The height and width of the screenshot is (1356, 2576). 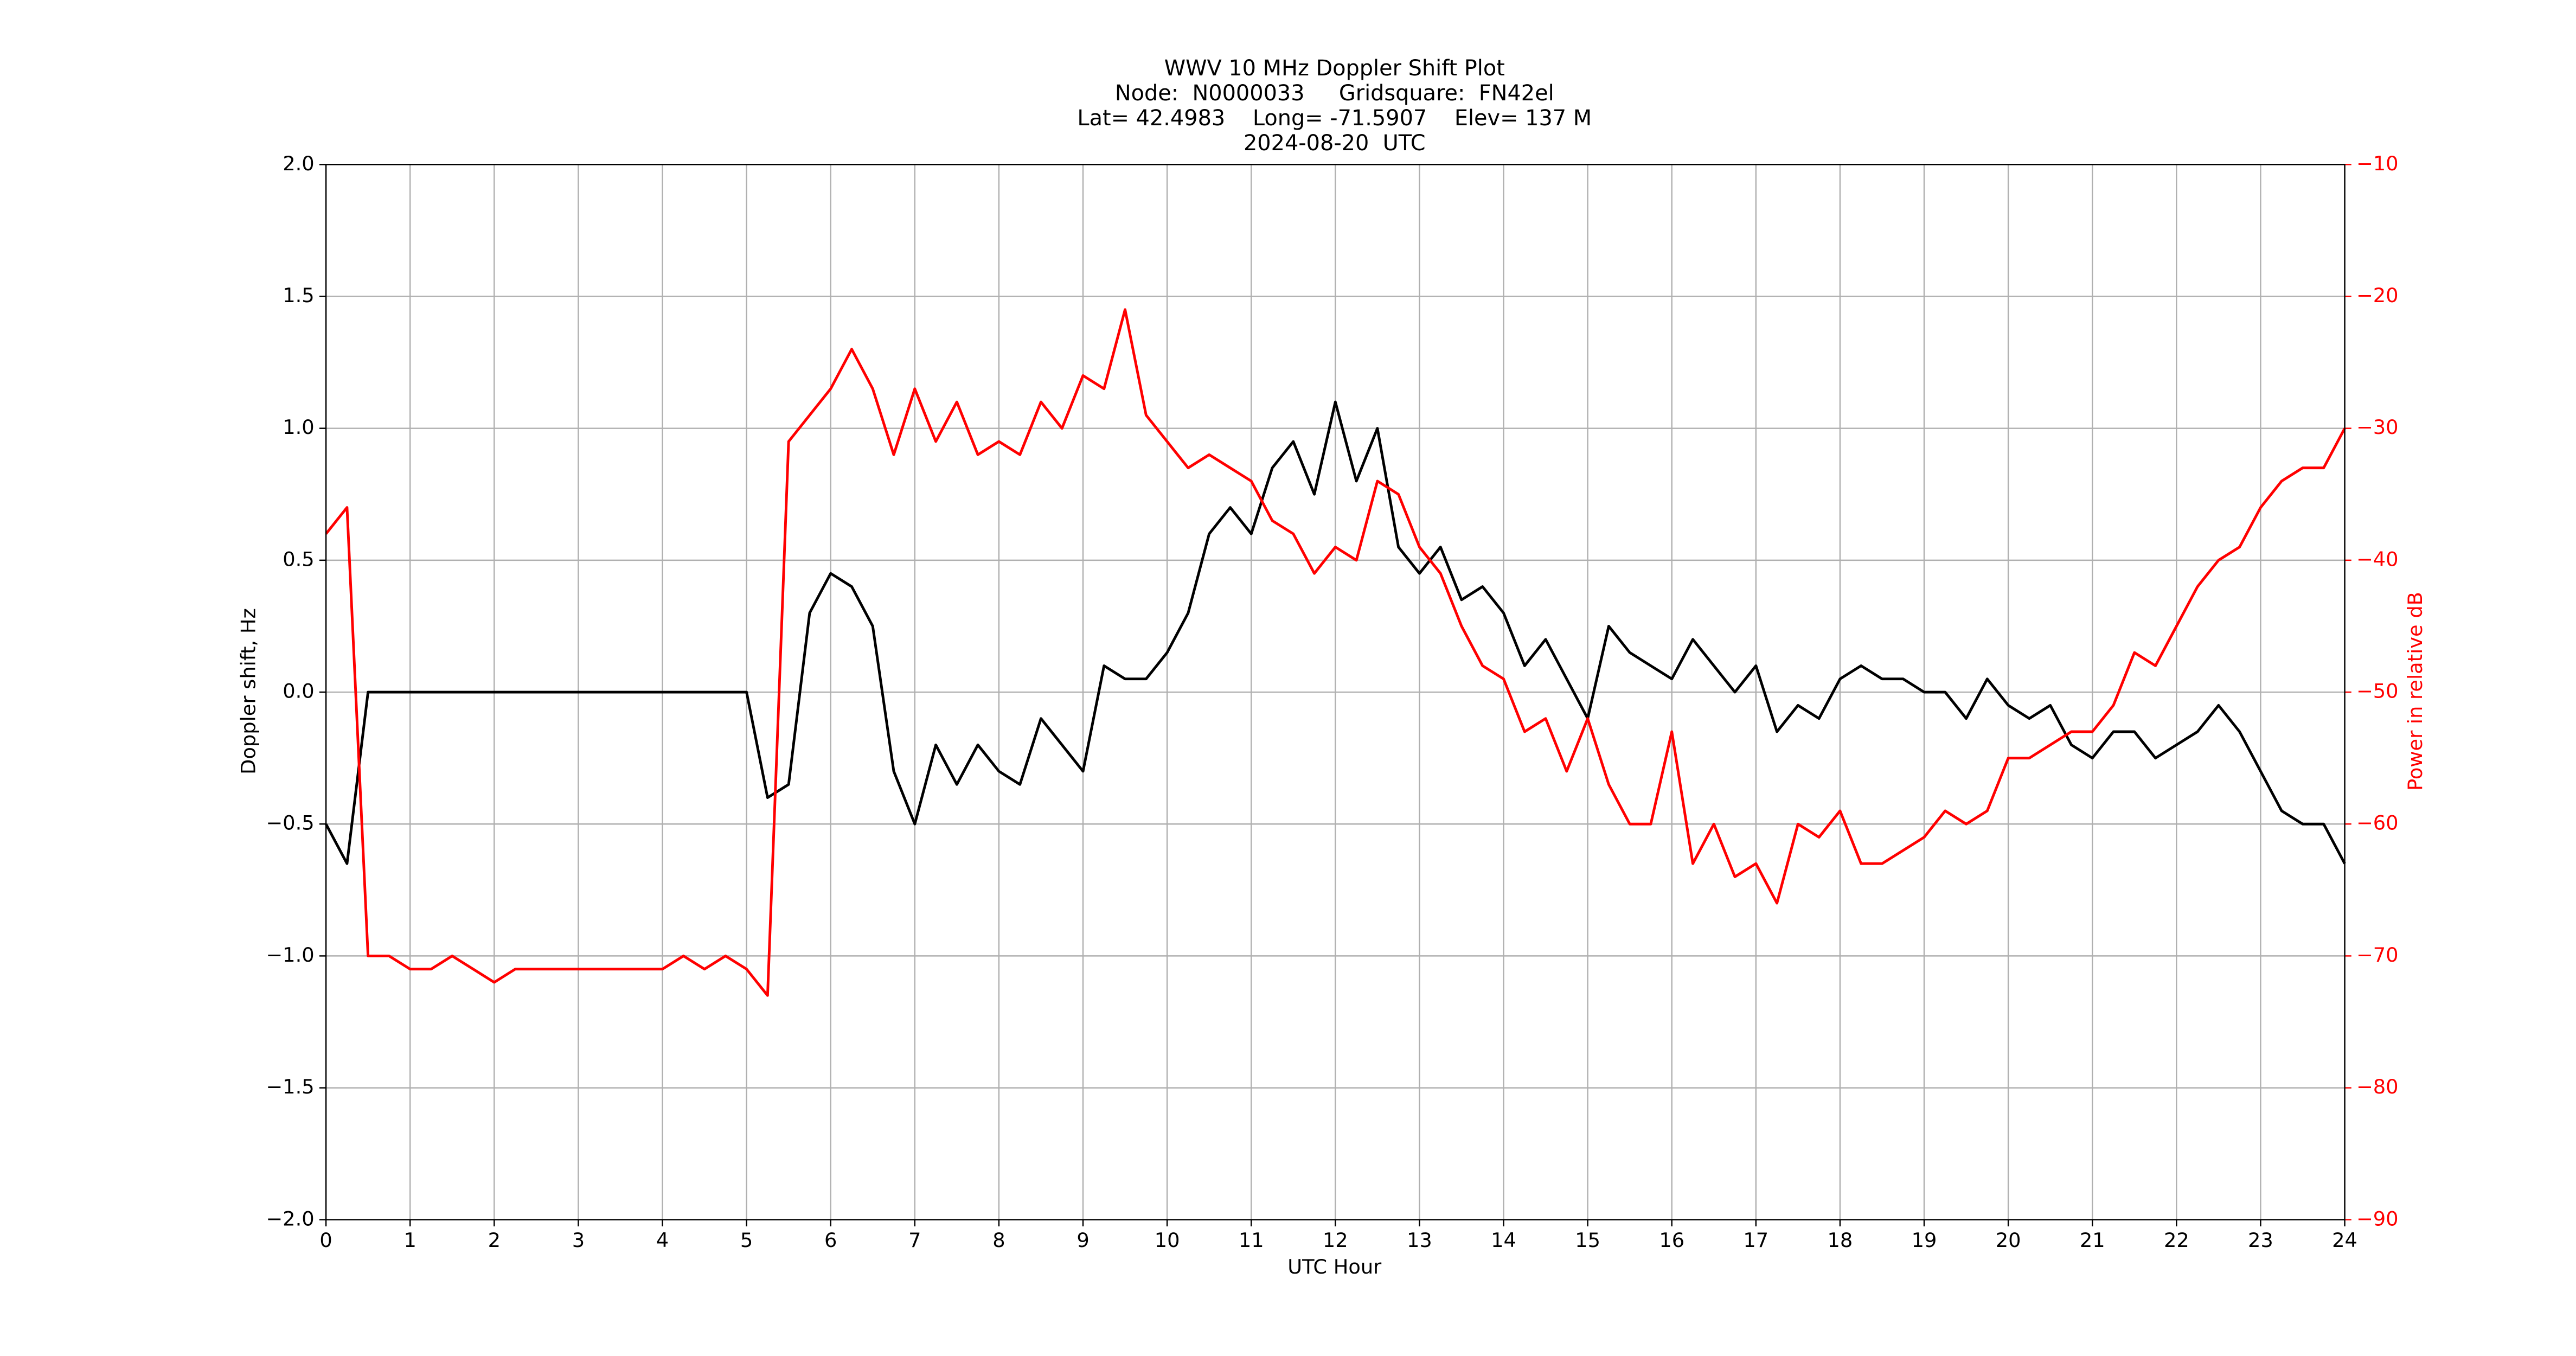 I want to click on x-tick-label: 20, so click(x=2008, y=1240).